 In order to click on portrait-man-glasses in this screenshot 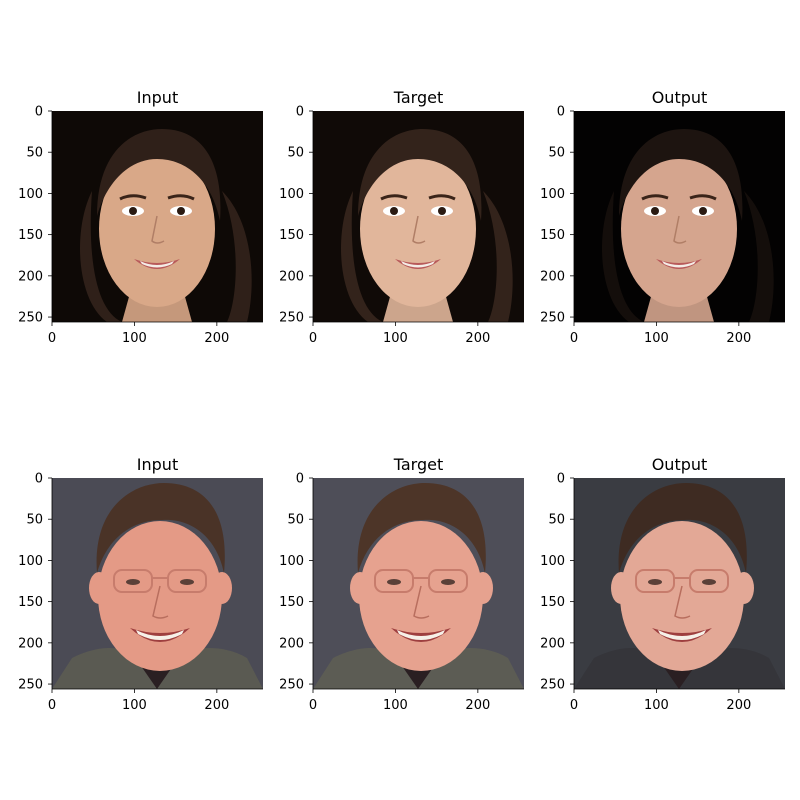, I will do `click(679, 586)`.